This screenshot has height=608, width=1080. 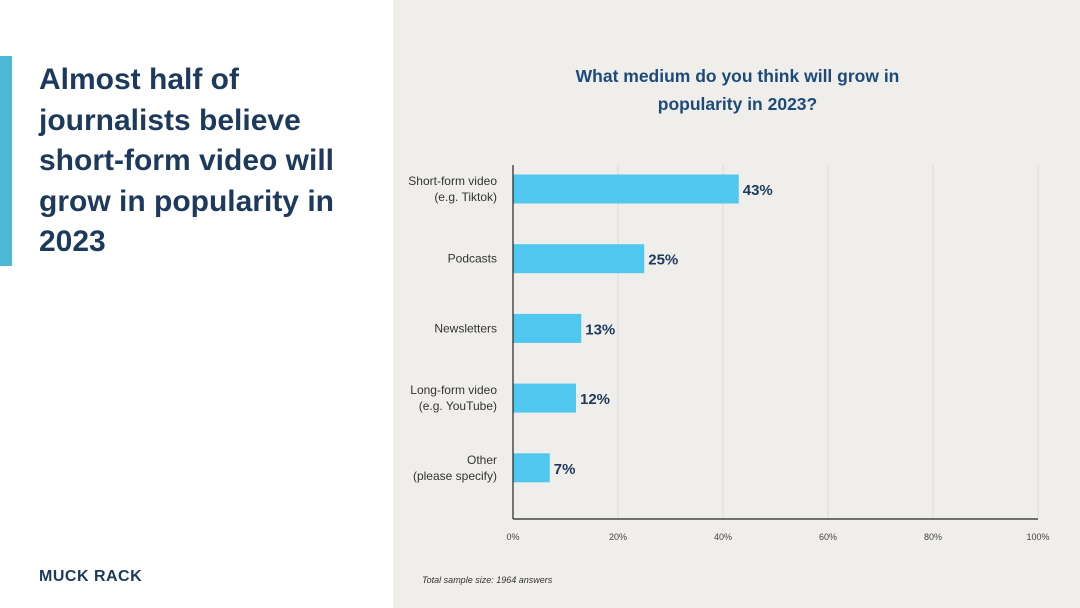 What do you see at coordinates (933, 537) in the screenshot?
I see `x-tick-label: 80%` at bounding box center [933, 537].